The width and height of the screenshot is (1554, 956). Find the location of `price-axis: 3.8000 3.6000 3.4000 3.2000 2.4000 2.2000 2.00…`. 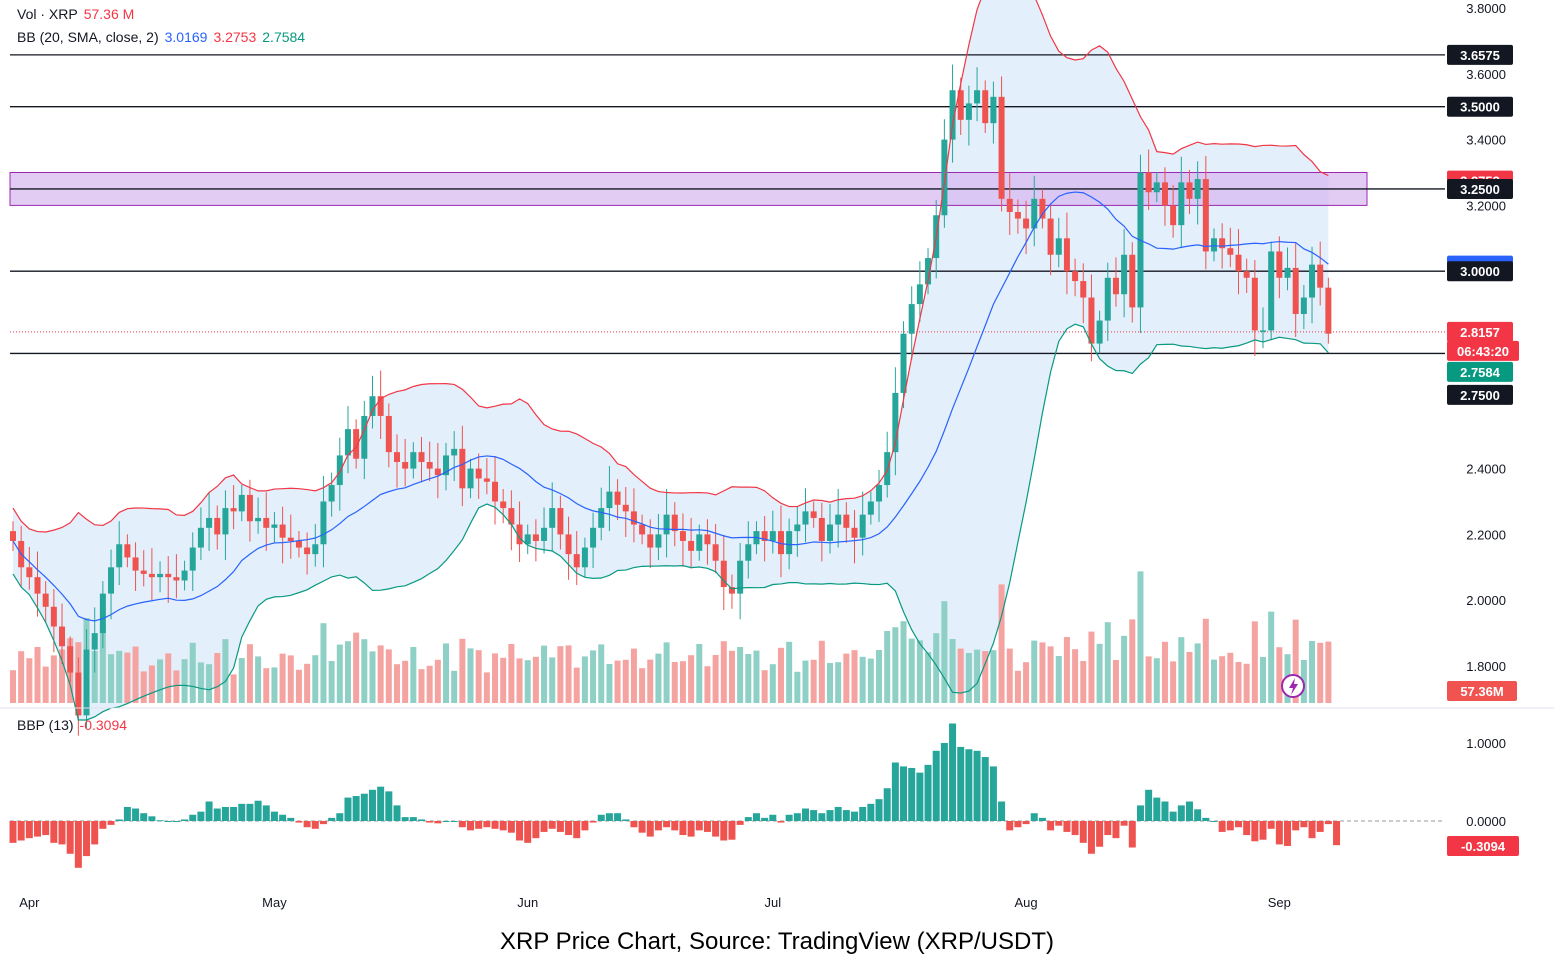

price-axis: 3.8000 3.6000 3.4000 3.2000 2.4000 2.2000 2.00… is located at coordinates (1486, 415).